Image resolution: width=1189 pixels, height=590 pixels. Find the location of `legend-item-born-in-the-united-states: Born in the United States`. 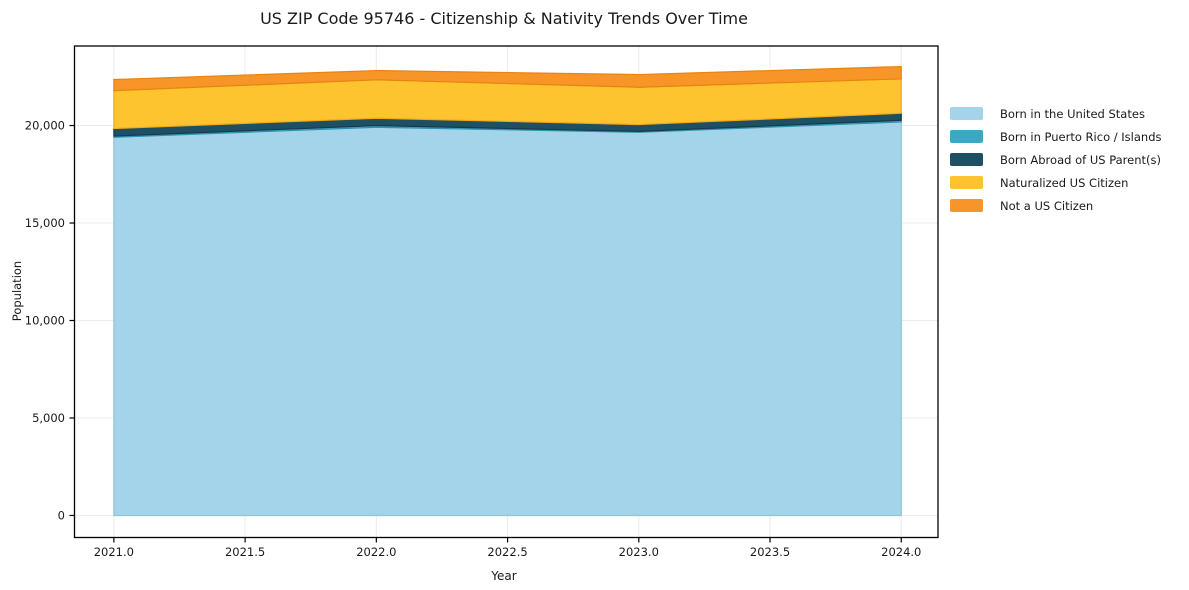

legend-item-born-in-the-united-states: Born in the United States is located at coordinates (1056, 113).